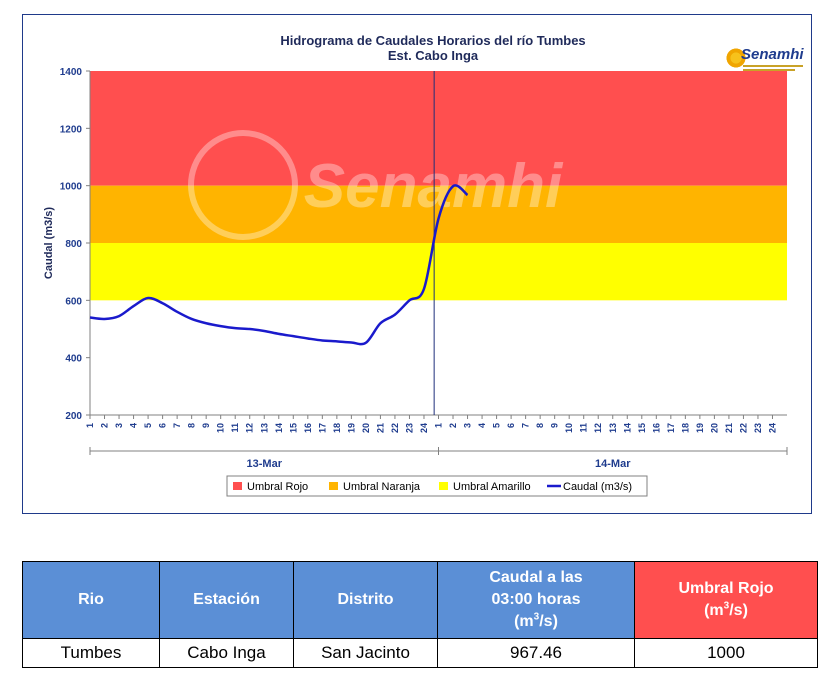 This screenshot has height=685, width=840. Describe the element at coordinates (536, 617) in the screenshot. I see `header-caudal-unit-sup: 3` at that location.